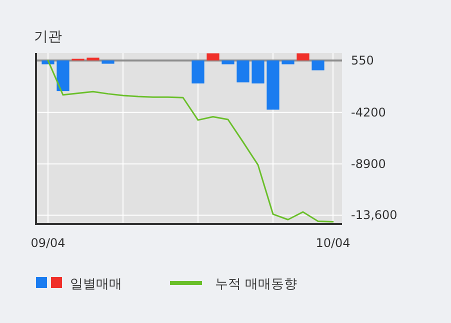  Describe the element at coordinates (256, 284) in the screenshot. I see `legend-label: 누적 매매동향` at that location.